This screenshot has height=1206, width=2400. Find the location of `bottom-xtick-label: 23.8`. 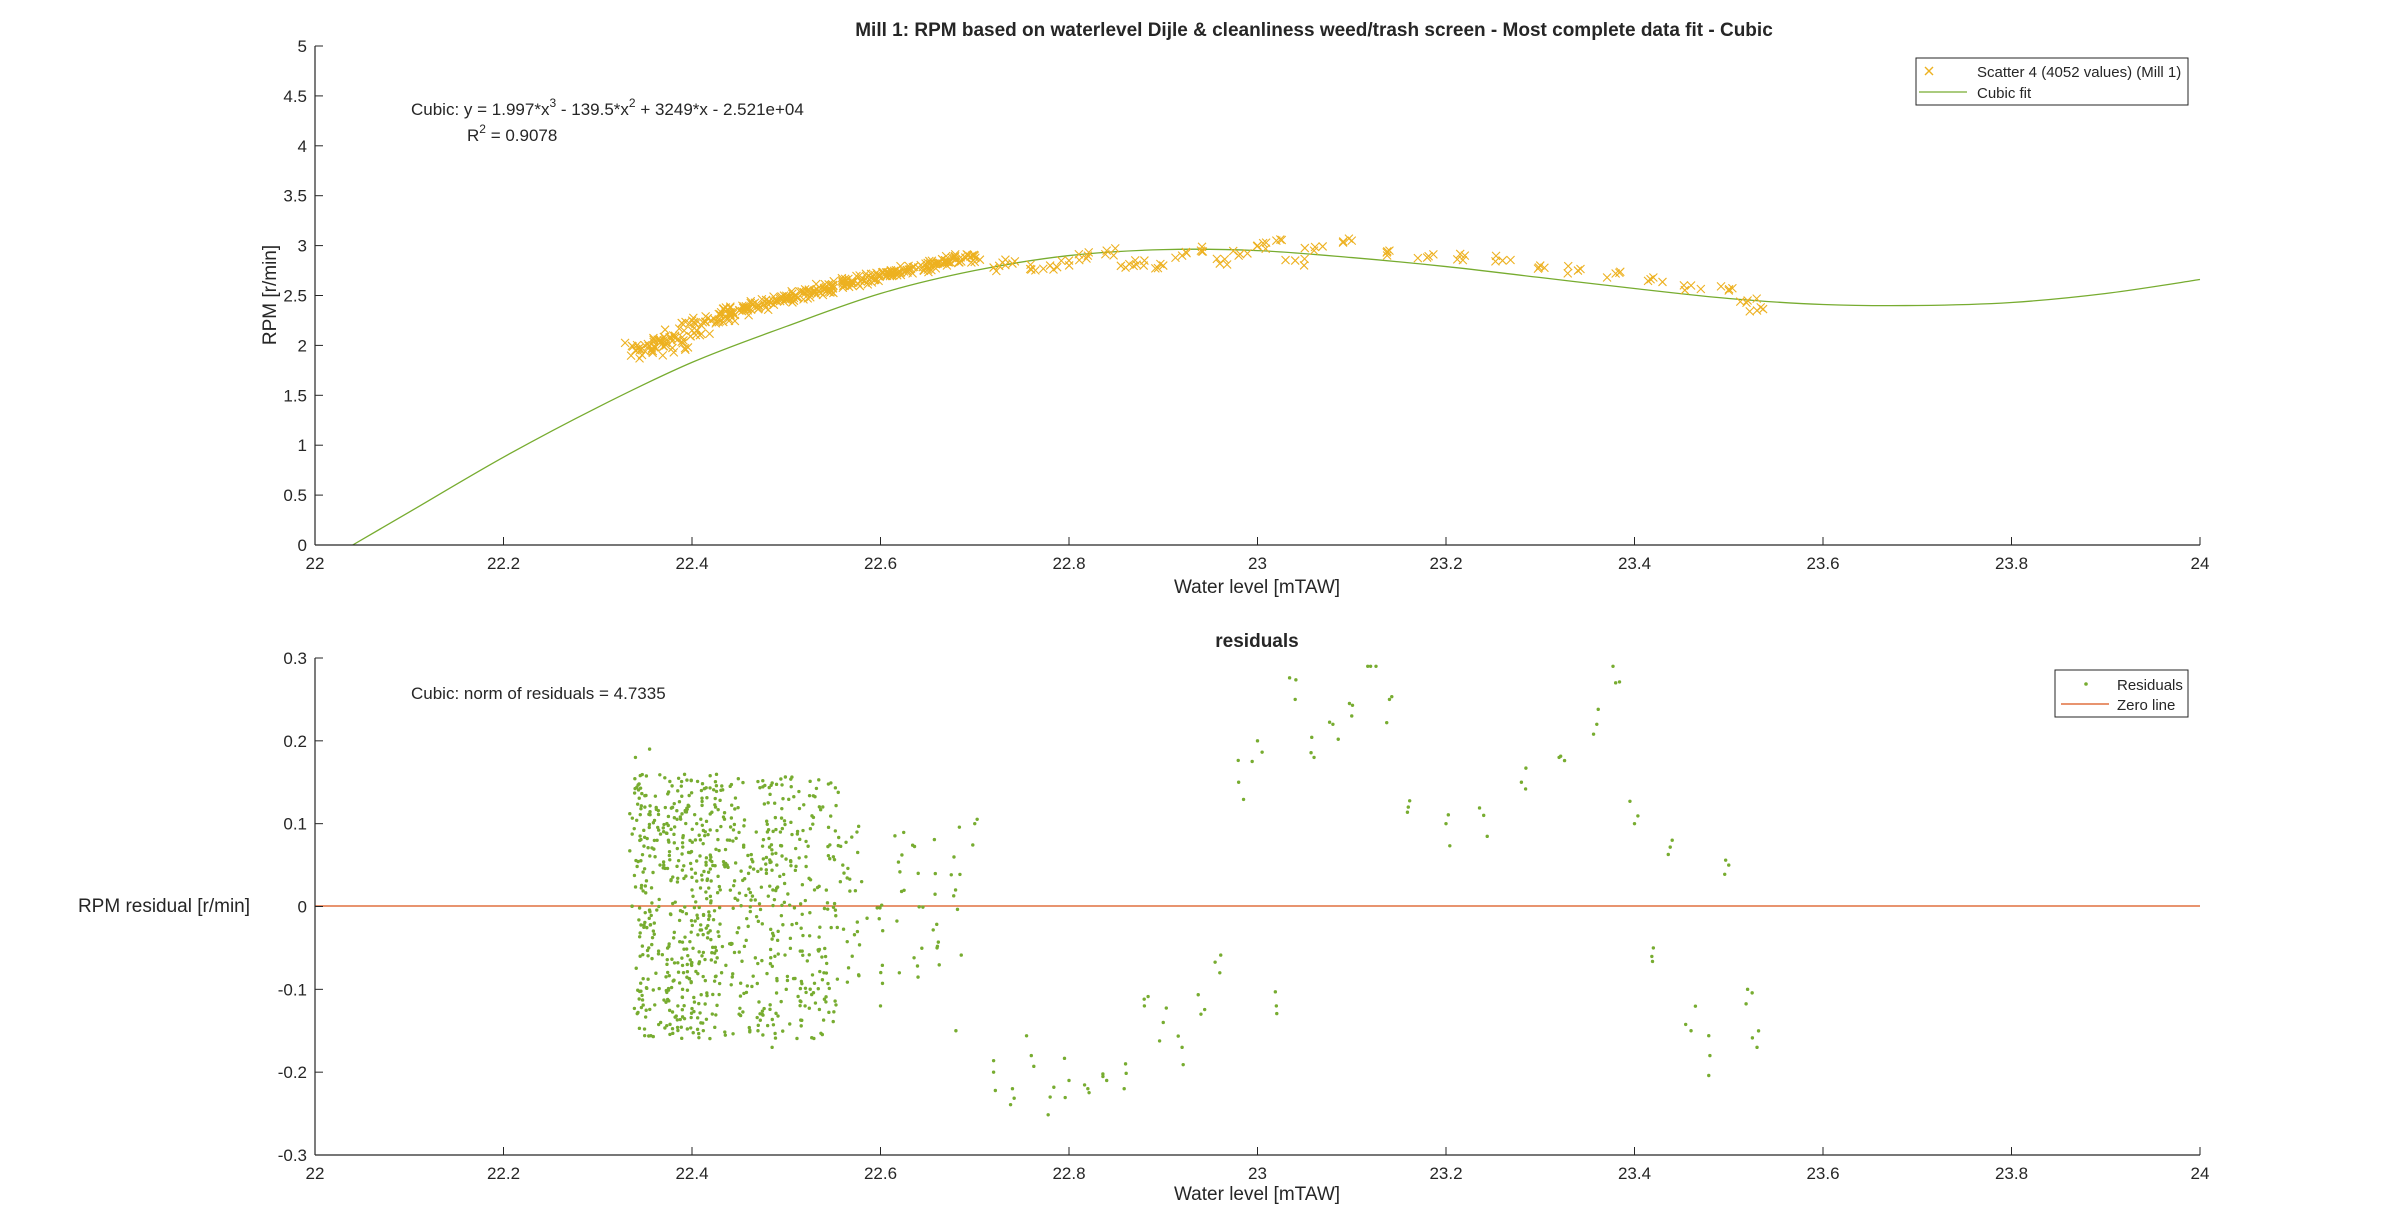

bottom-xtick-label: 23.8 is located at coordinates (2011, 1173).